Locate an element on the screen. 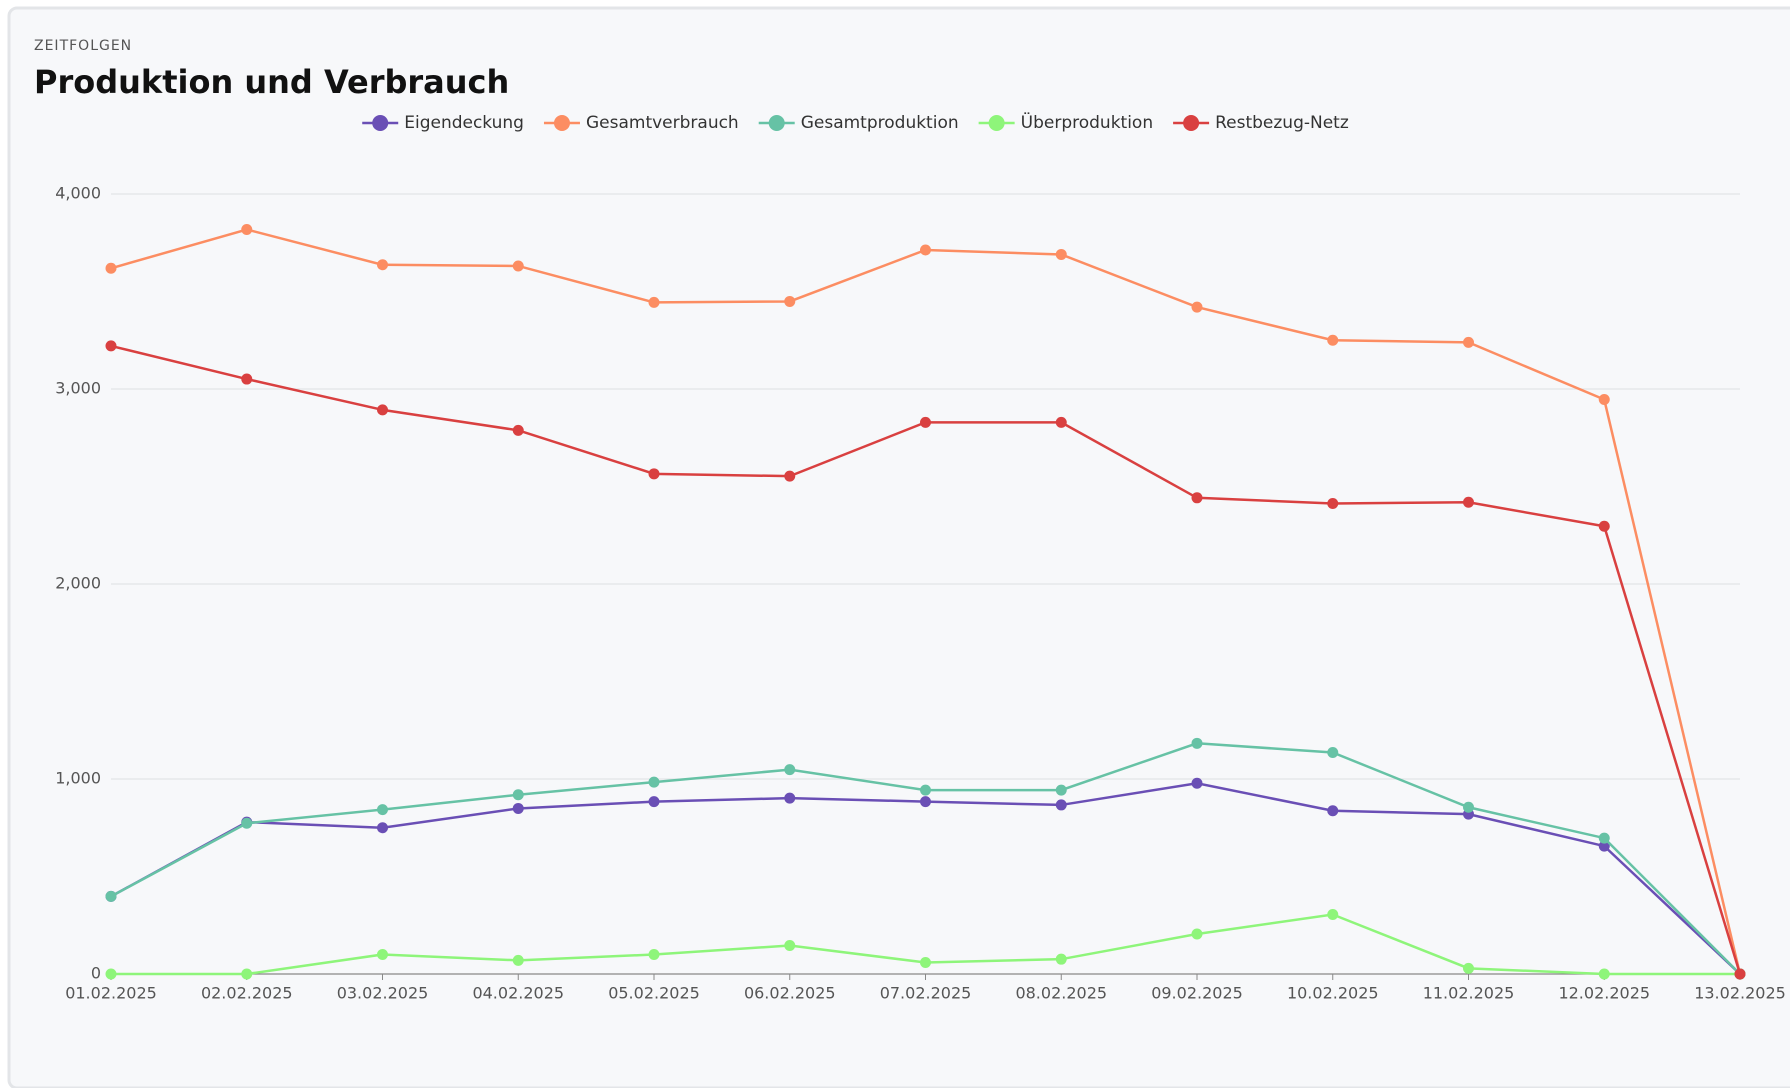 The width and height of the screenshot is (1790, 1088). y-tick-label: 1,000 is located at coordinates (78, 778).